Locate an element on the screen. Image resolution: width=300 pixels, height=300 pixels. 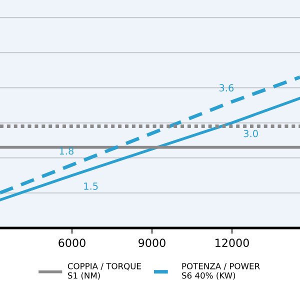
x-tick-label: 9000 is located at coordinates (152, 243).